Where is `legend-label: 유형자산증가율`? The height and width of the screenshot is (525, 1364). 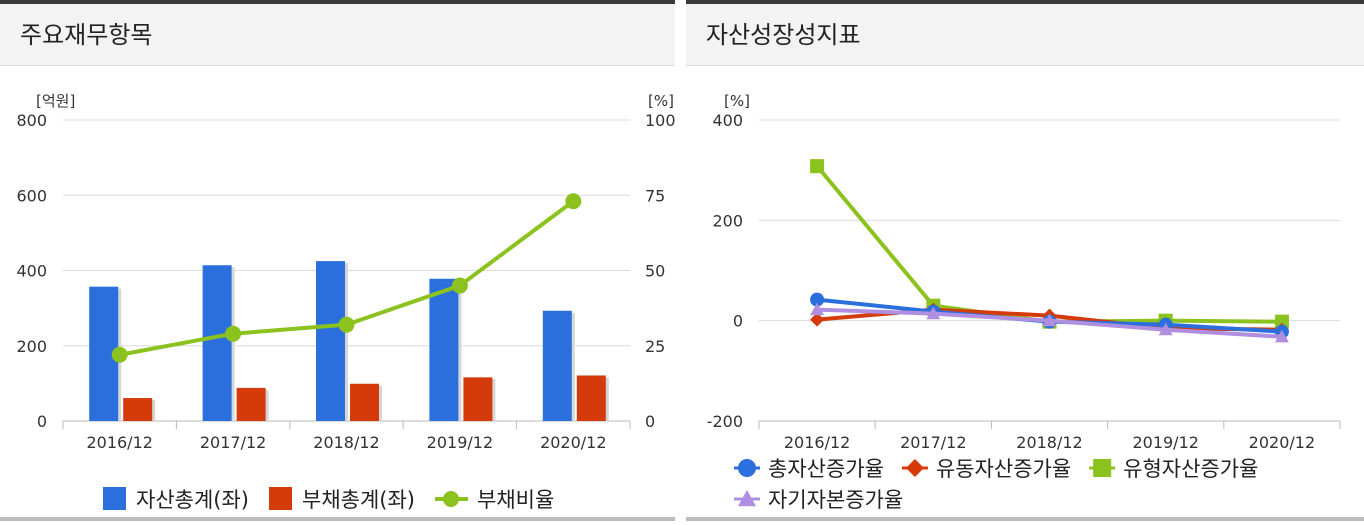 legend-label: 유형자산증가율 is located at coordinates (1190, 469).